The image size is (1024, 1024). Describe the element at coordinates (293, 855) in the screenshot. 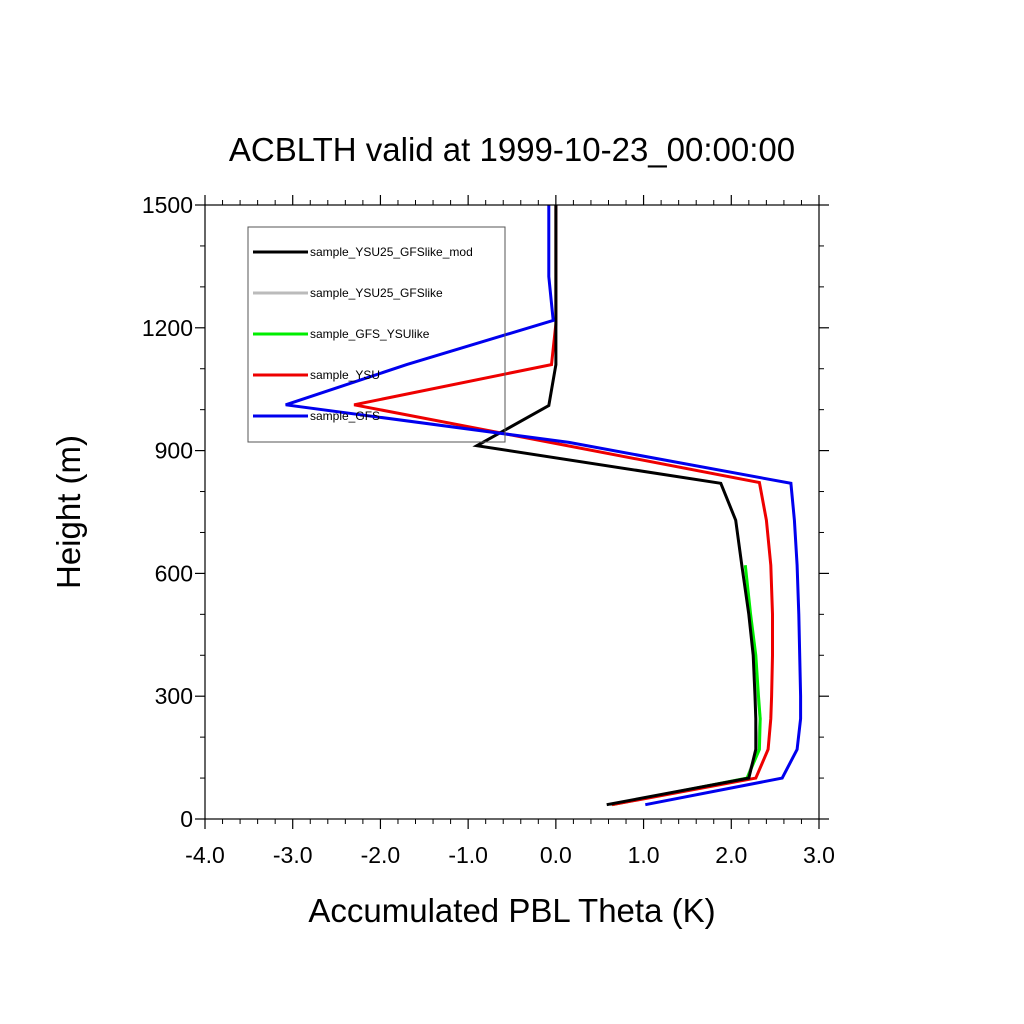

I see `x-tick-label: -3.0` at that location.